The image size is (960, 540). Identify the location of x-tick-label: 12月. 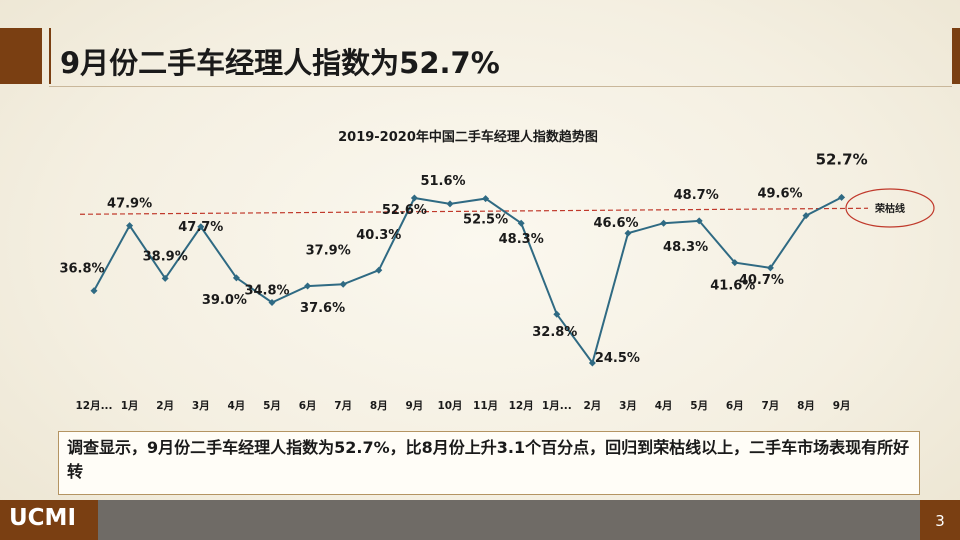
(521, 406).